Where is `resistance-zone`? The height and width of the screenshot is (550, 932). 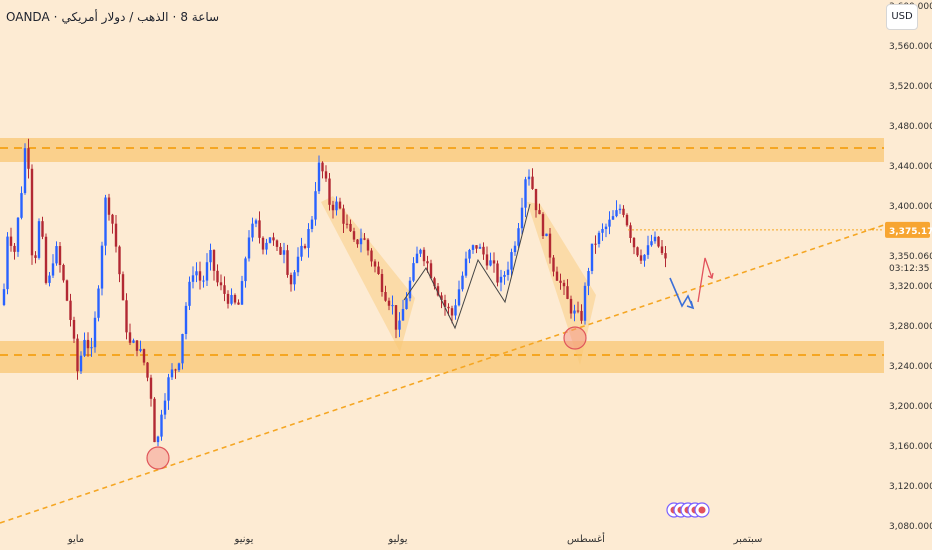
resistance-zone is located at coordinates (442, 150).